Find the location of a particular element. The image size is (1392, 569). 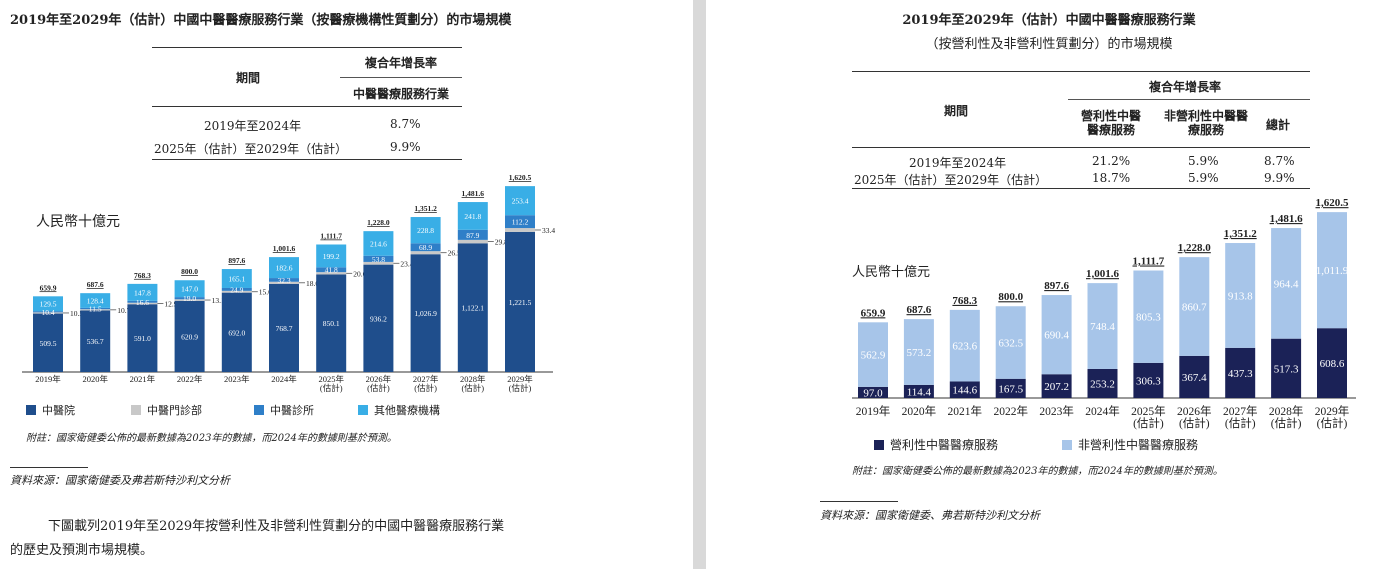

x-tick-label: 2020年 is located at coordinates (95, 379).